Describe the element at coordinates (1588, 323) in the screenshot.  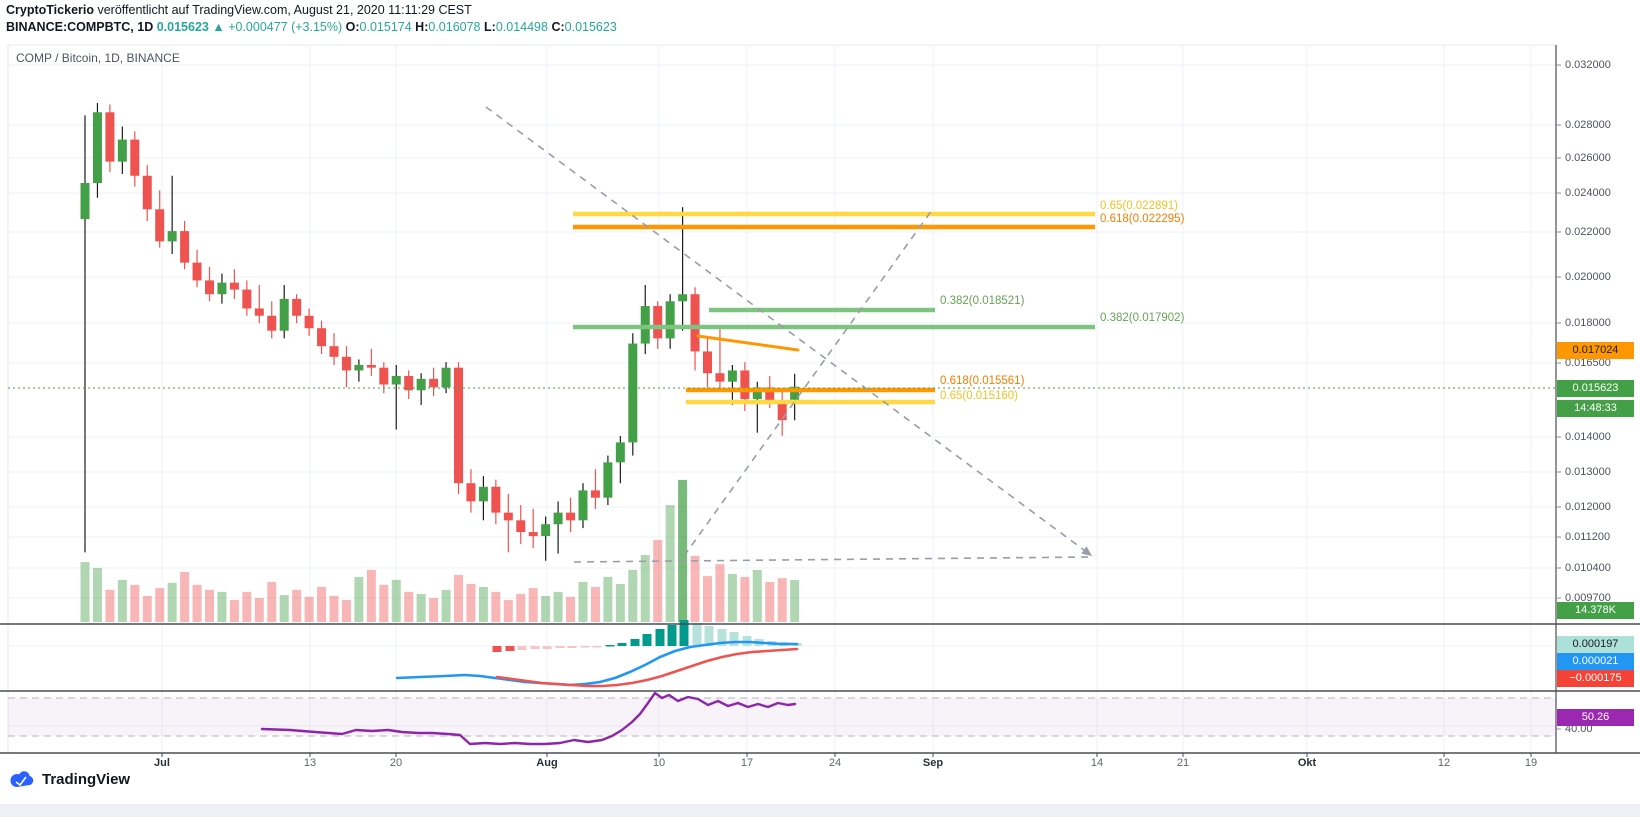
I see `price-axis-label: 0.018000` at that location.